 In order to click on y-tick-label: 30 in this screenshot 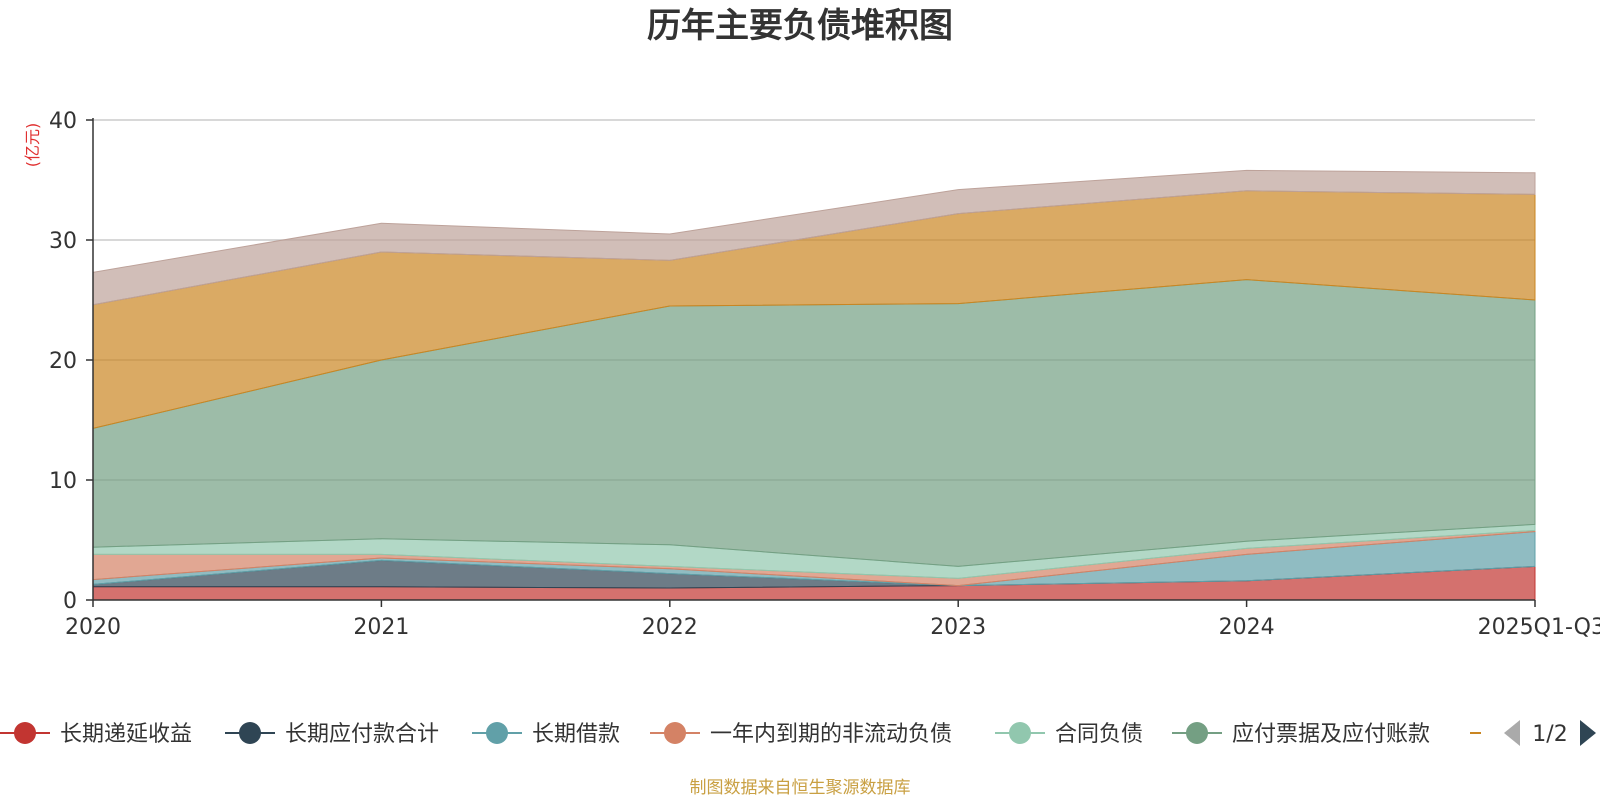, I will do `click(63, 241)`.